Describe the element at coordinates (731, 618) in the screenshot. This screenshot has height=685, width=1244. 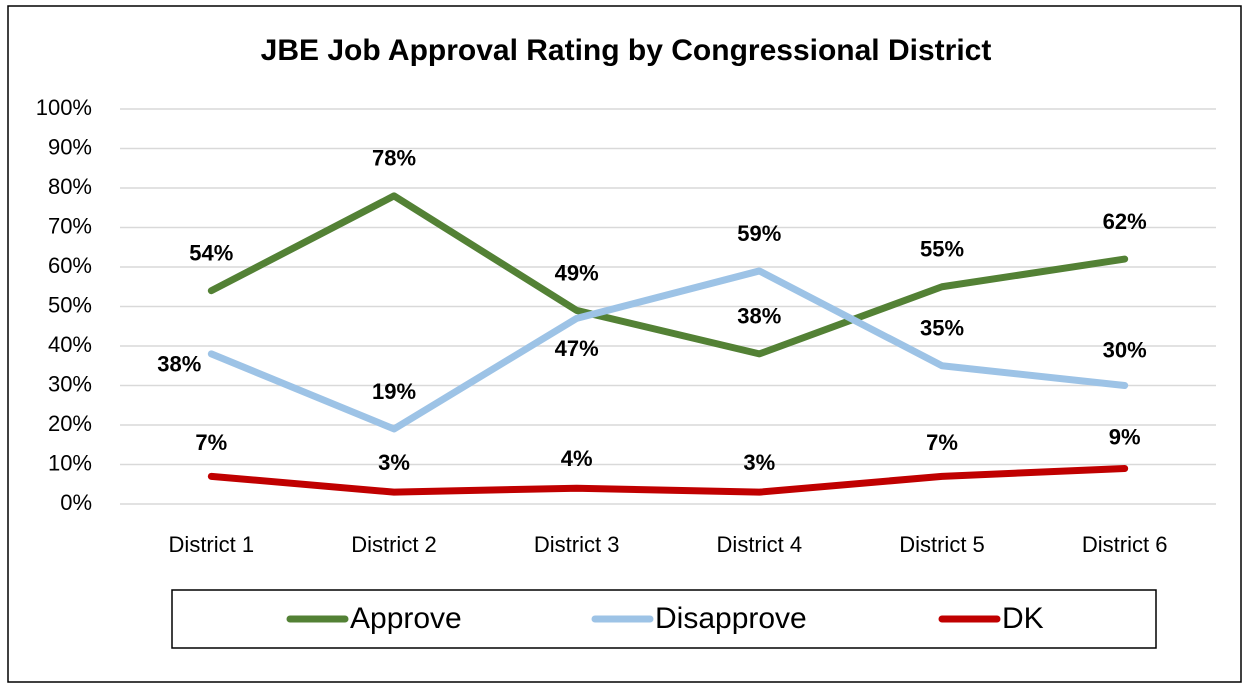
I see `legend-label: Disapprove` at that location.